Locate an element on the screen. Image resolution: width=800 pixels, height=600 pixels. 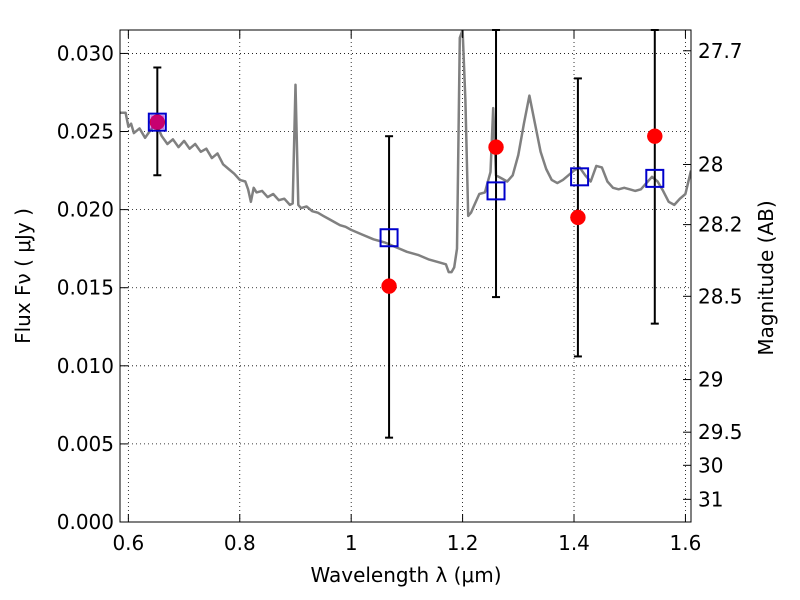
right-tick-label: 28.2 is located at coordinates (720, 225).